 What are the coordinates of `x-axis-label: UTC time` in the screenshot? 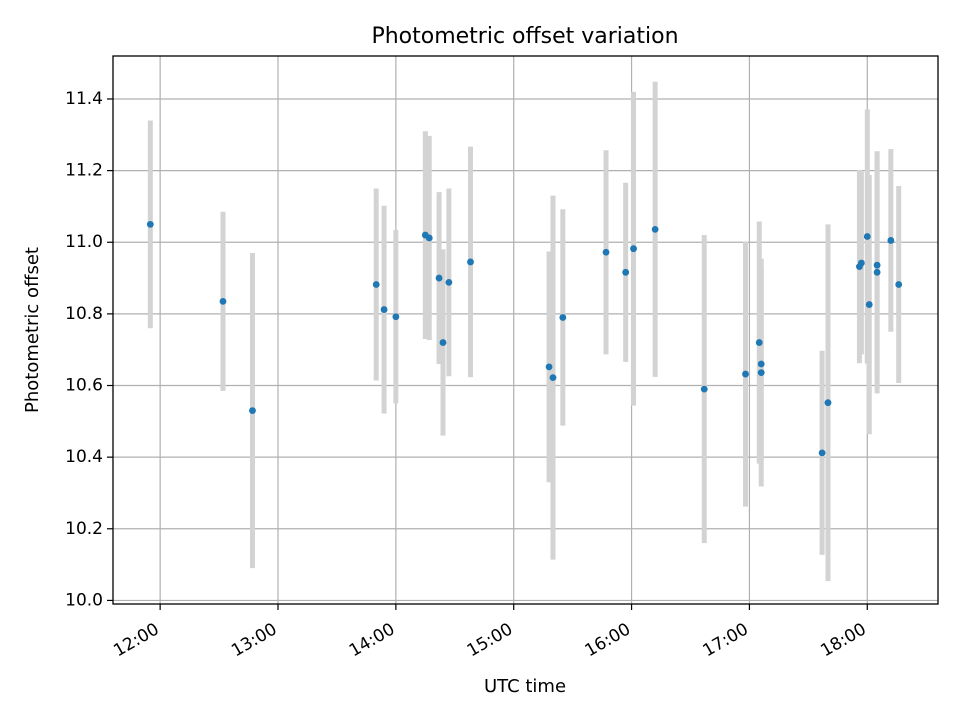 It's located at (525, 686).